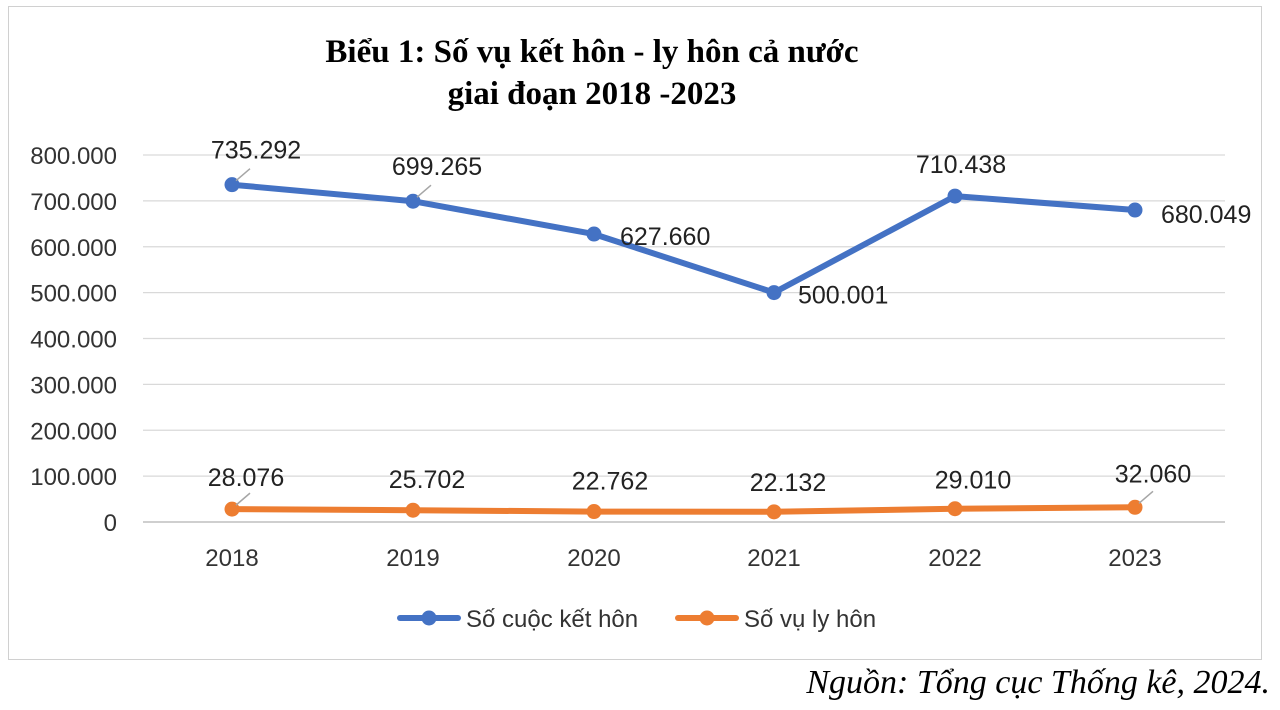 Image resolution: width=1280 pixels, height=710 pixels. I want to click on y-tick-label: 300.000, so click(73, 385).